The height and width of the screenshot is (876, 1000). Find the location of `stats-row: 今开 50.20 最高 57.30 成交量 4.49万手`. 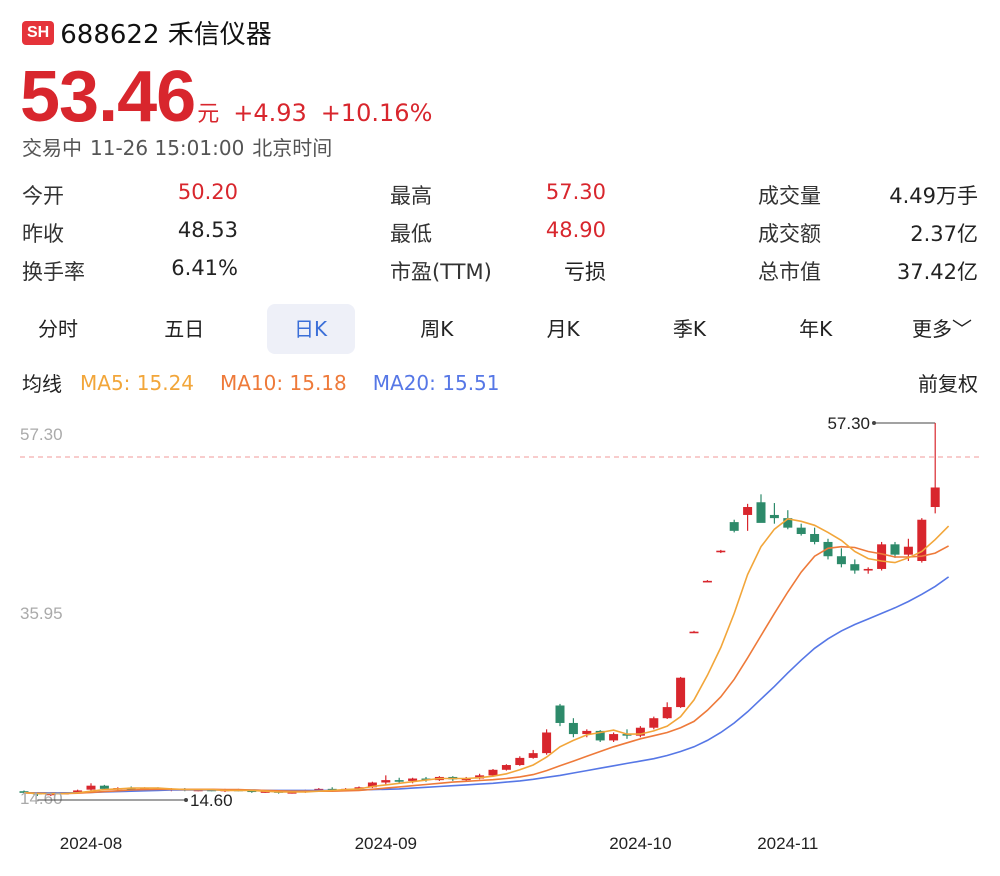

stats-row: 今开 50.20 最高 57.30 成交量 4.49万手 is located at coordinates (500, 195).